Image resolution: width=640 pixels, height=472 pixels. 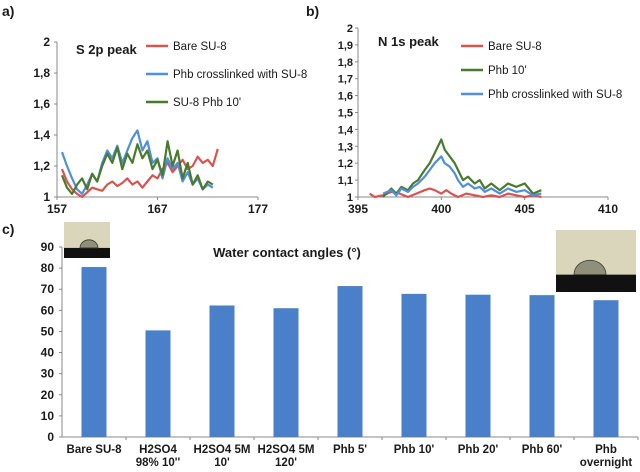 What do you see at coordinates (48, 353) in the screenshot?
I see `y-tick-label: 40` at bounding box center [48, 353].